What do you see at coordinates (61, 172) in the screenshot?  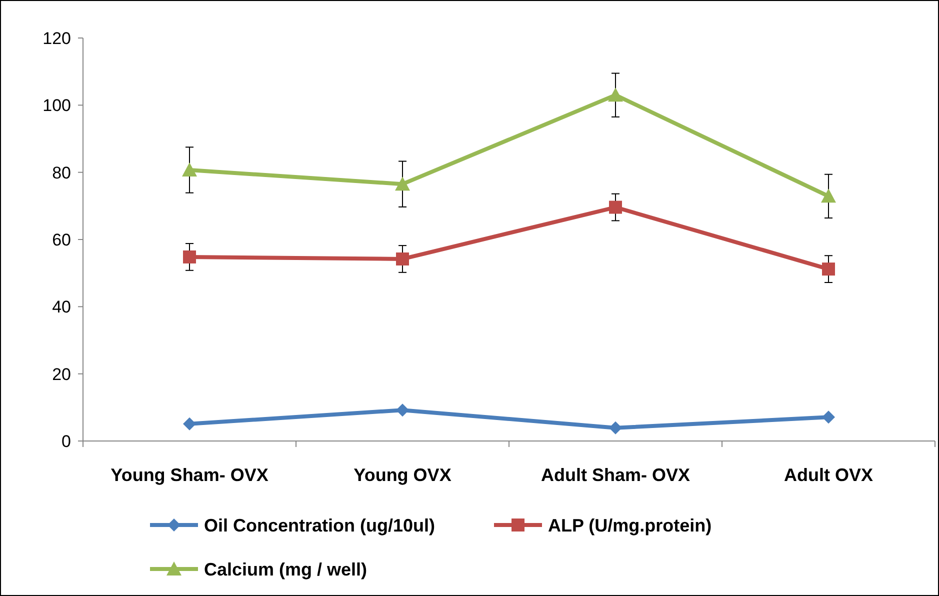 I see `y-tick-label: 80` at bounding box center [61, 172].